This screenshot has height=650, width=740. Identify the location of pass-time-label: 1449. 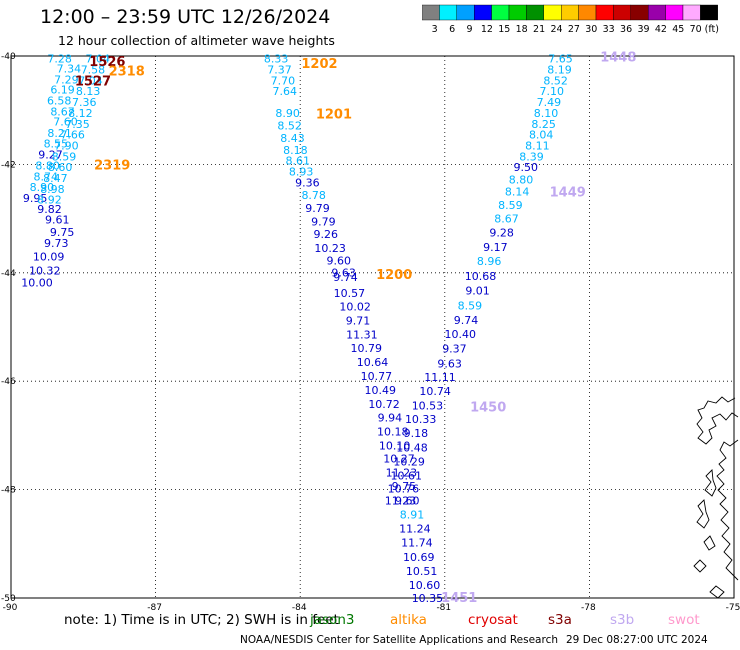
(568, 193).